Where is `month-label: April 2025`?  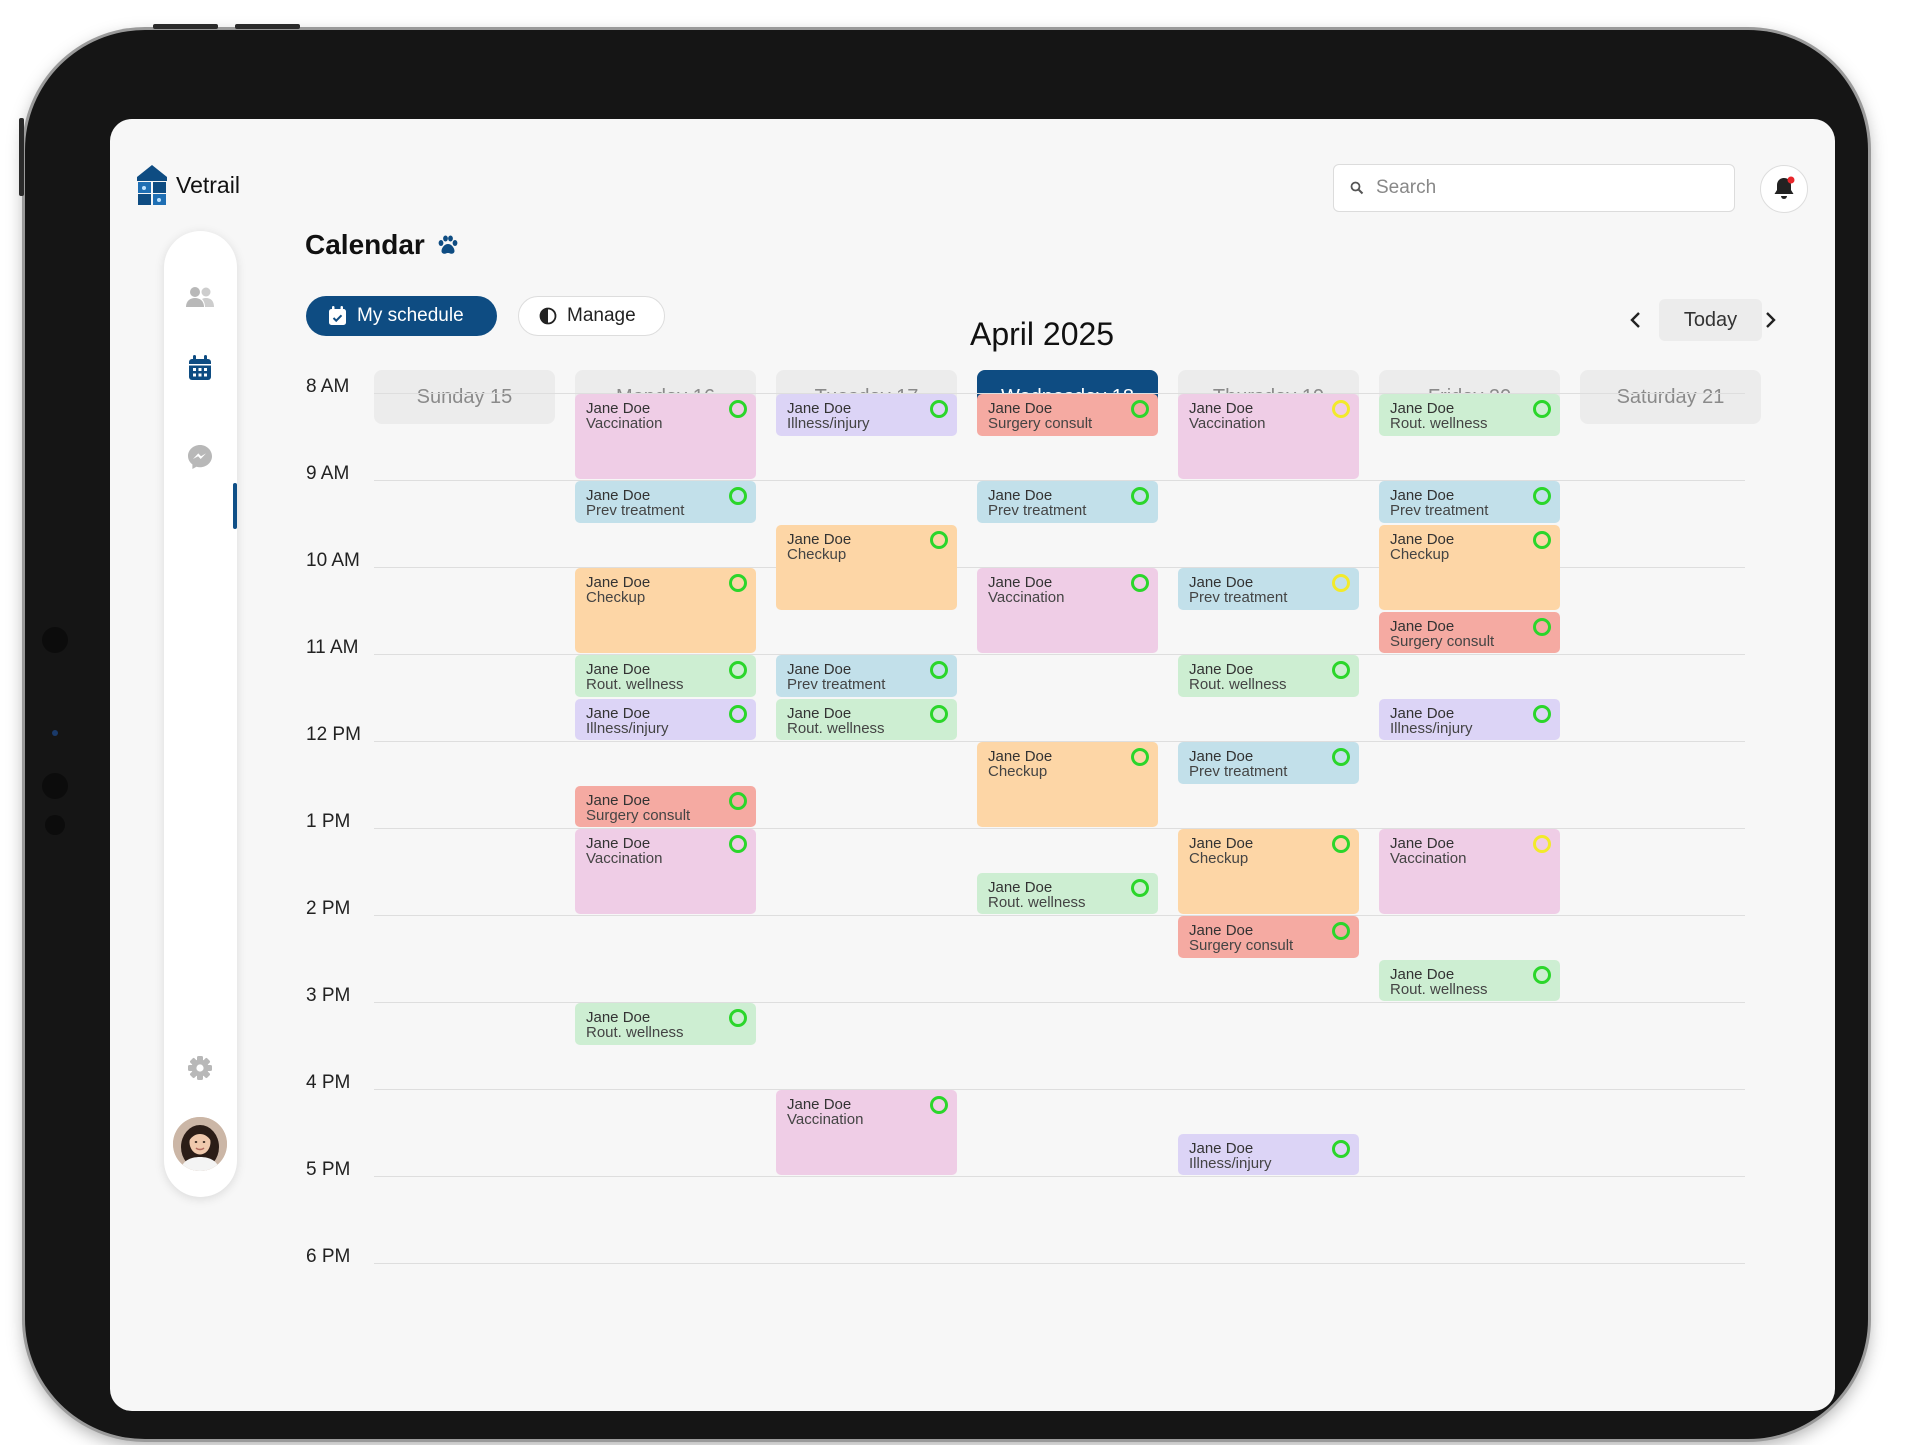
month-label: April 2025 is located at coordinates (1042, 334).